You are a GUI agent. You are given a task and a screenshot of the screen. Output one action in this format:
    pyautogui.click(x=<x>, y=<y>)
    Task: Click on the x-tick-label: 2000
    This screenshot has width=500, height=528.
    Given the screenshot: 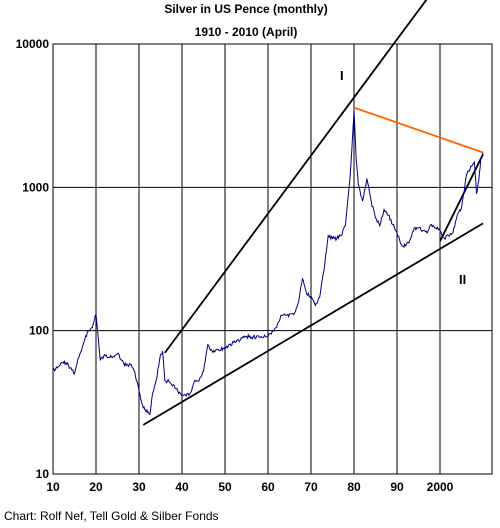 What is the action you would take?
    pyautogui.click(x=440, y=487)
    